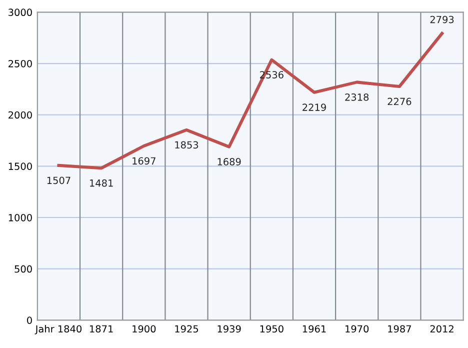  I want to click on y-tick-label: 2500, so click(20, 64).